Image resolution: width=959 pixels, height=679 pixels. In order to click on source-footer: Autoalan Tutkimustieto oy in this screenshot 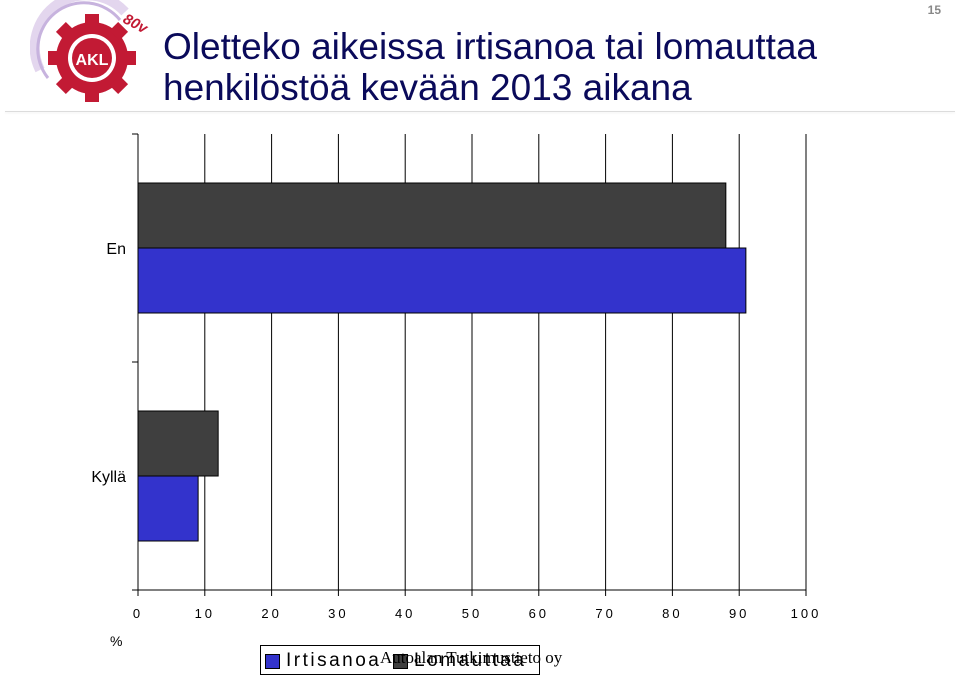, I will do `click(471, 657)`.